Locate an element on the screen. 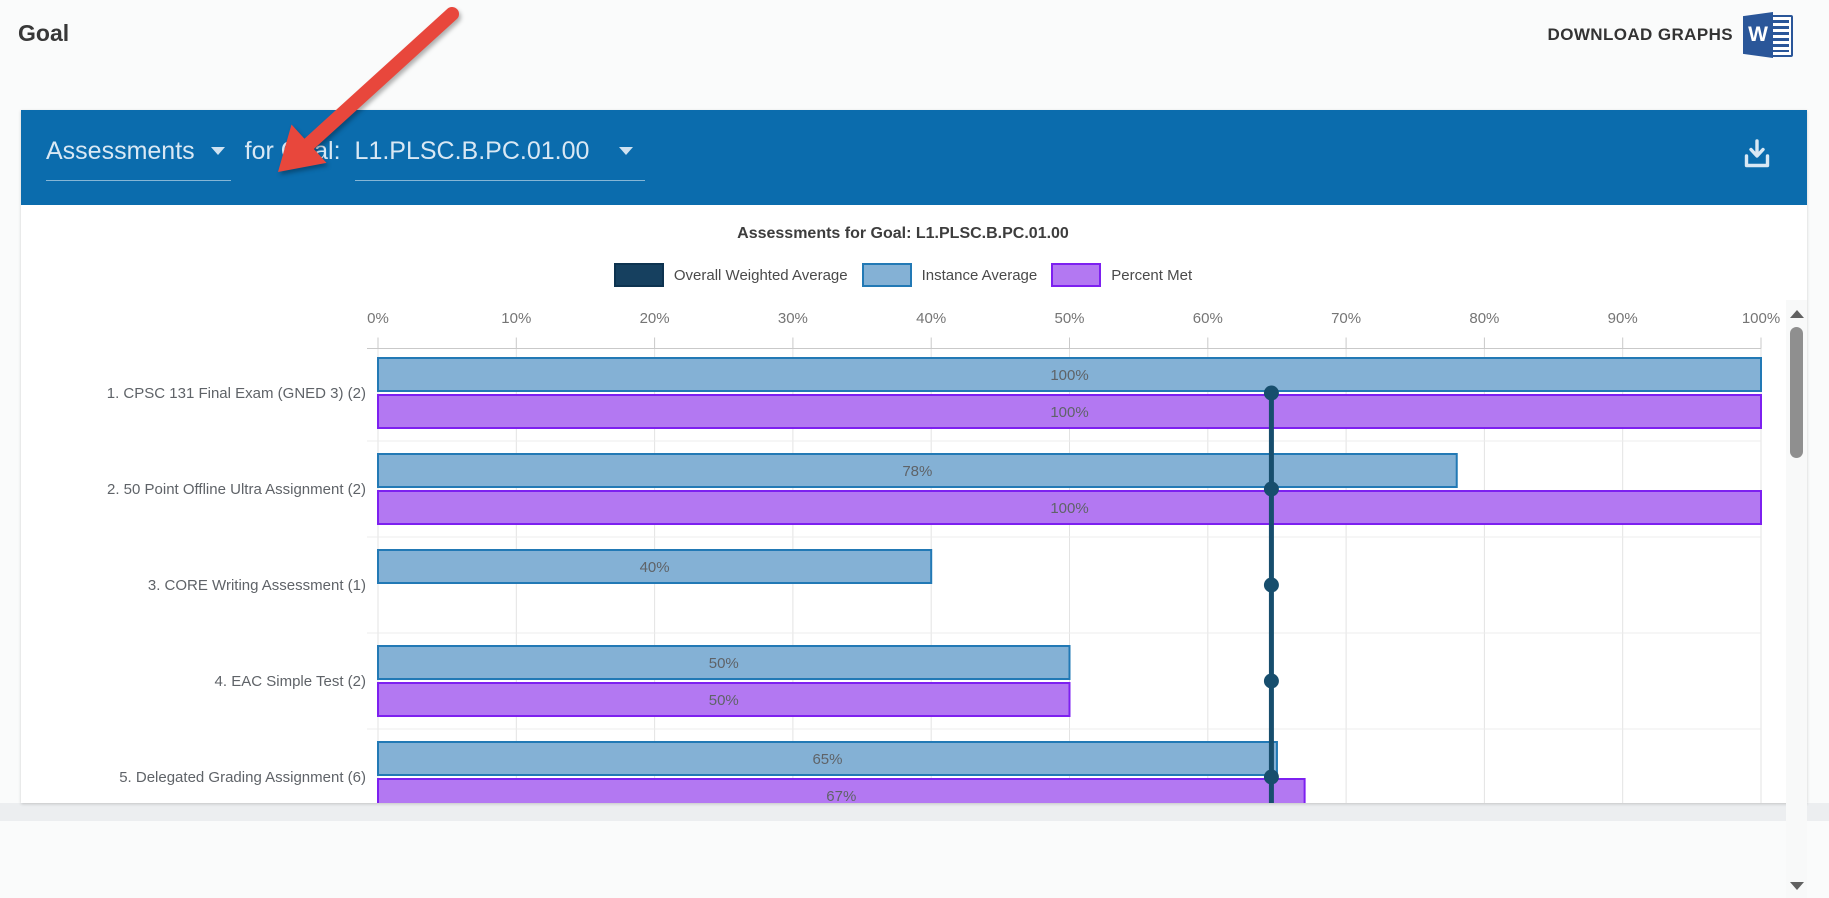  chart-title: Assessments for Goal: L1.PLSC.B.PC.01.00 is located at coordinates (903, 233).